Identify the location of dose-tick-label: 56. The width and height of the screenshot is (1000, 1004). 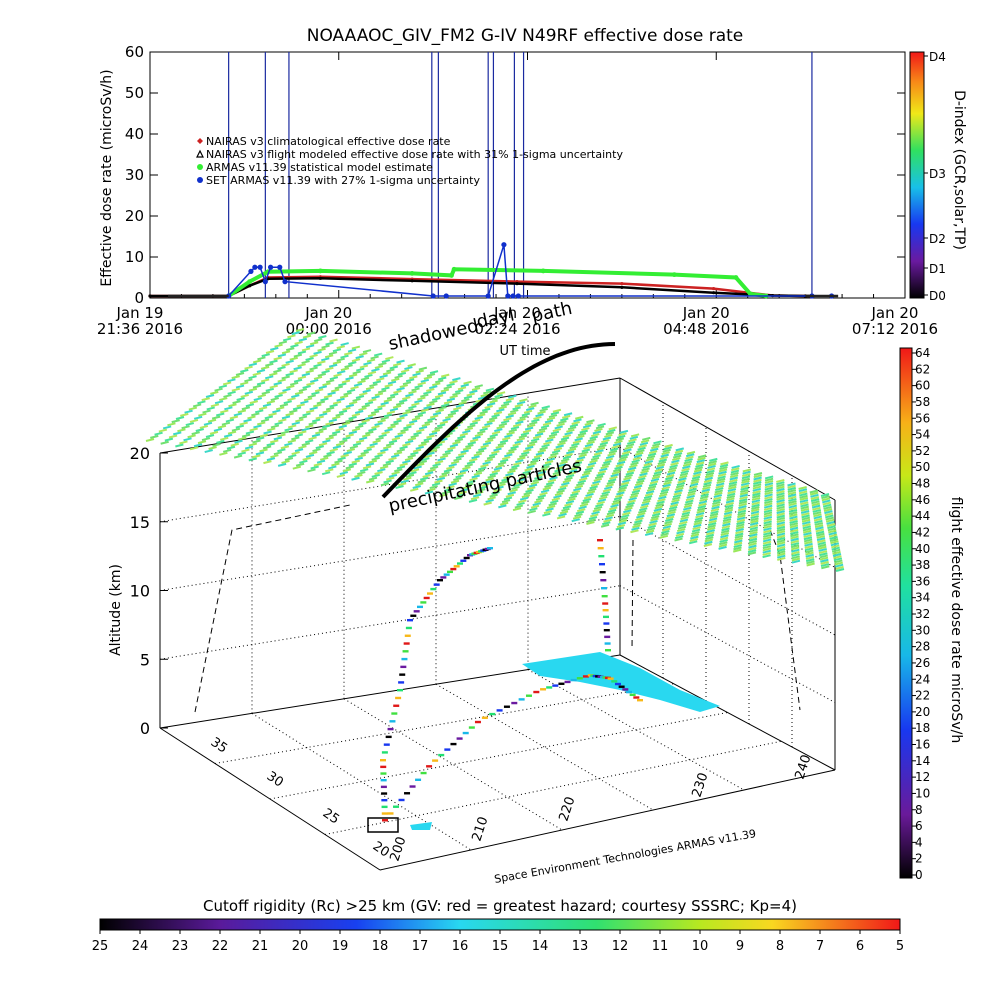
(922, 418).